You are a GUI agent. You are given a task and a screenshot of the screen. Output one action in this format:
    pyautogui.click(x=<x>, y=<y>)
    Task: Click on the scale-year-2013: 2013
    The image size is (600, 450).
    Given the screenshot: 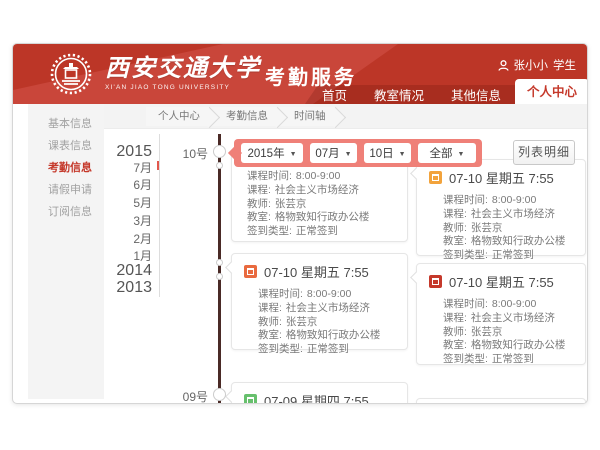 What is the action you would take?
    pyautogui.click(x=134, y=287)
    